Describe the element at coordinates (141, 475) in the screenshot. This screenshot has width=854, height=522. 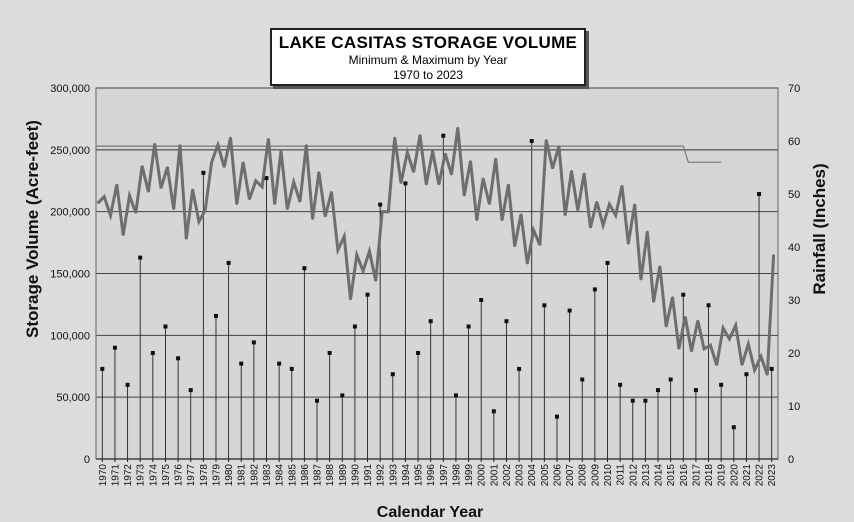
I see `x-tick-label: 1973` at that location.